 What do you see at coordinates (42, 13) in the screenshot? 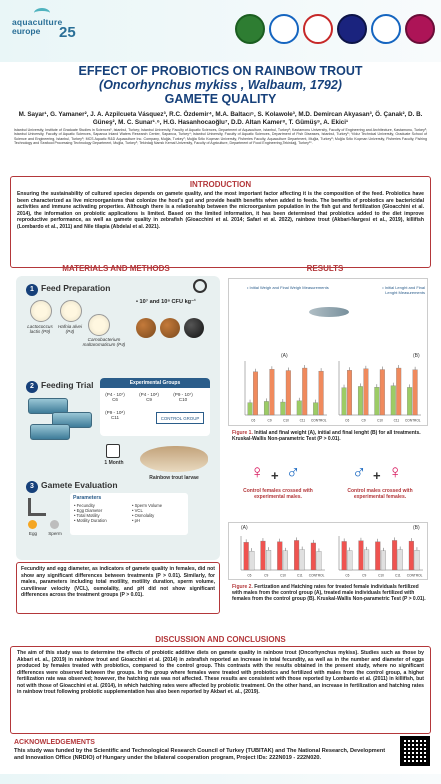
I see `wave-icon` at bounding box center [42, 13].